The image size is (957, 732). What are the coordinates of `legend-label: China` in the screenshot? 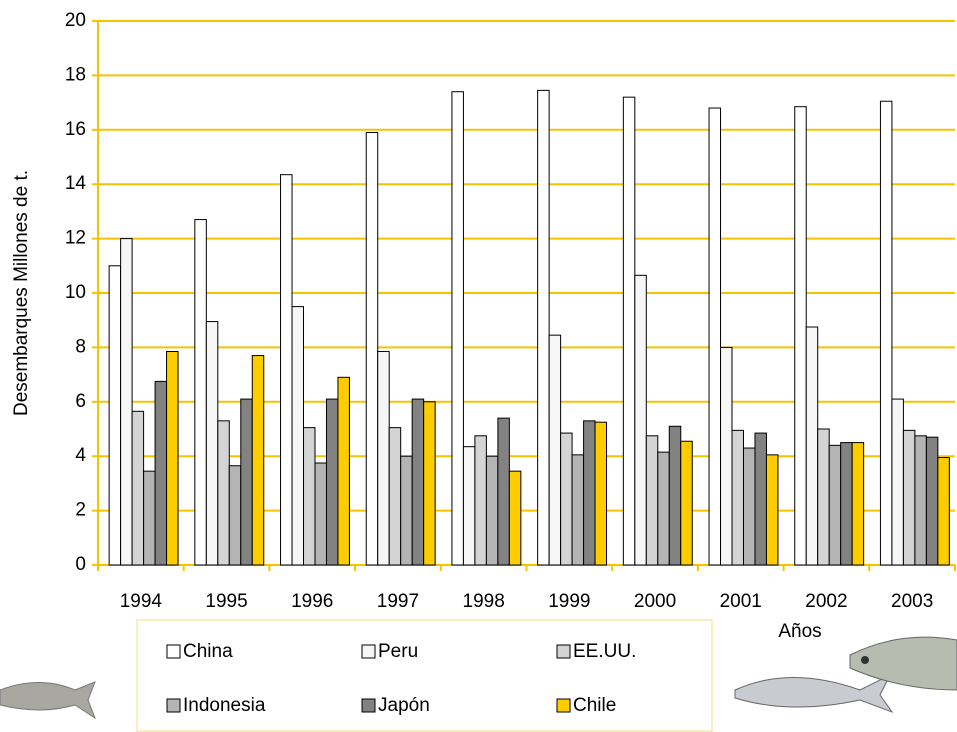 It's located at (208, 651).